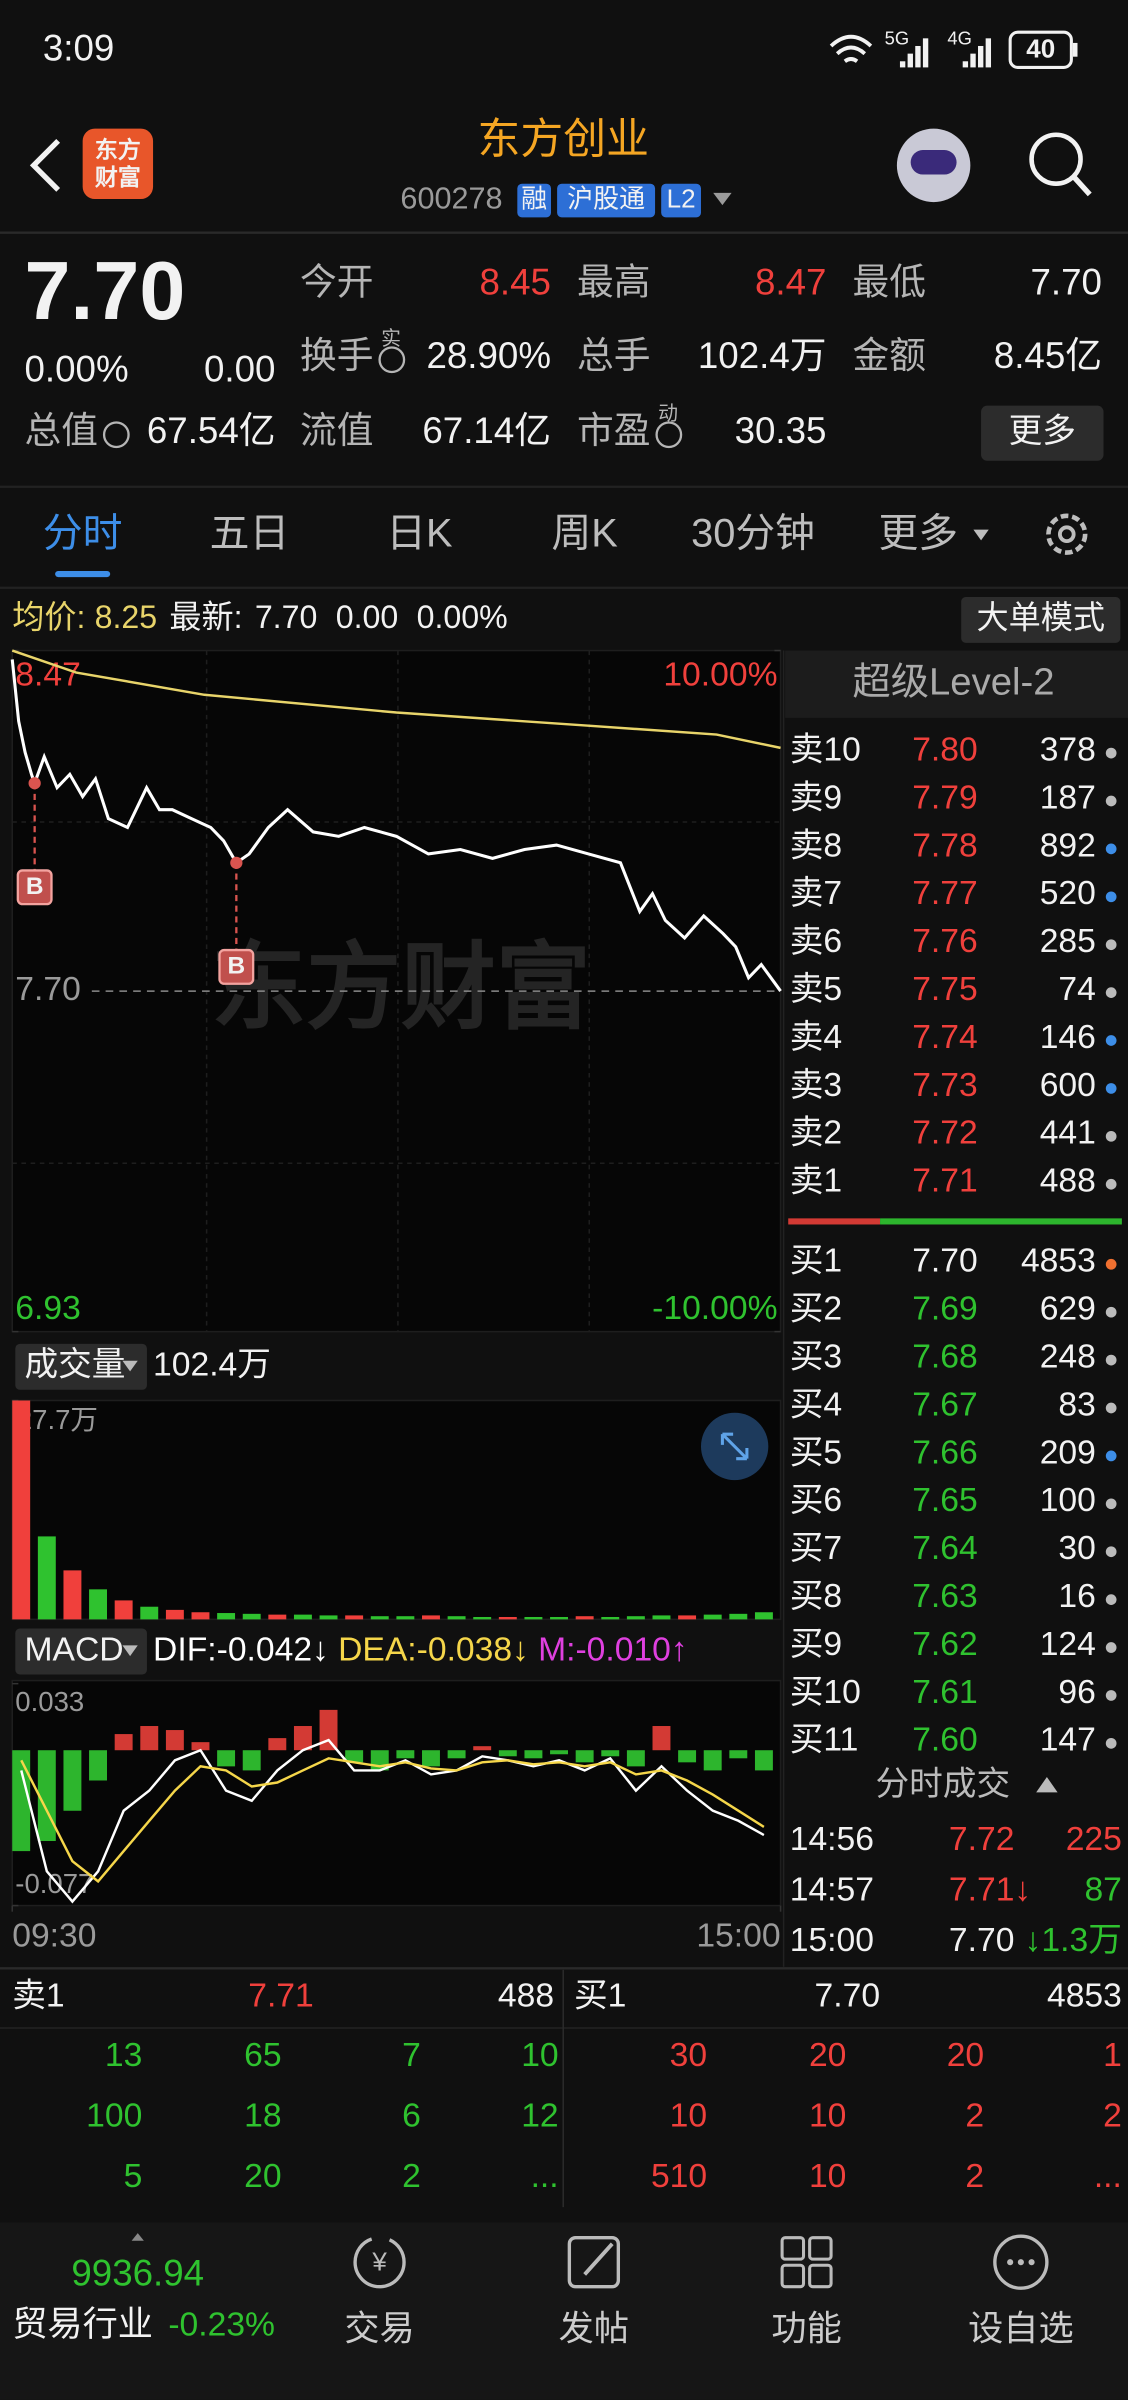 The height and width of the screenshot is (2400, 1128). What do you see at coordinates (584, 533) in the screenshot?
I see `tab: 周K` at bounding box center [584, 533].